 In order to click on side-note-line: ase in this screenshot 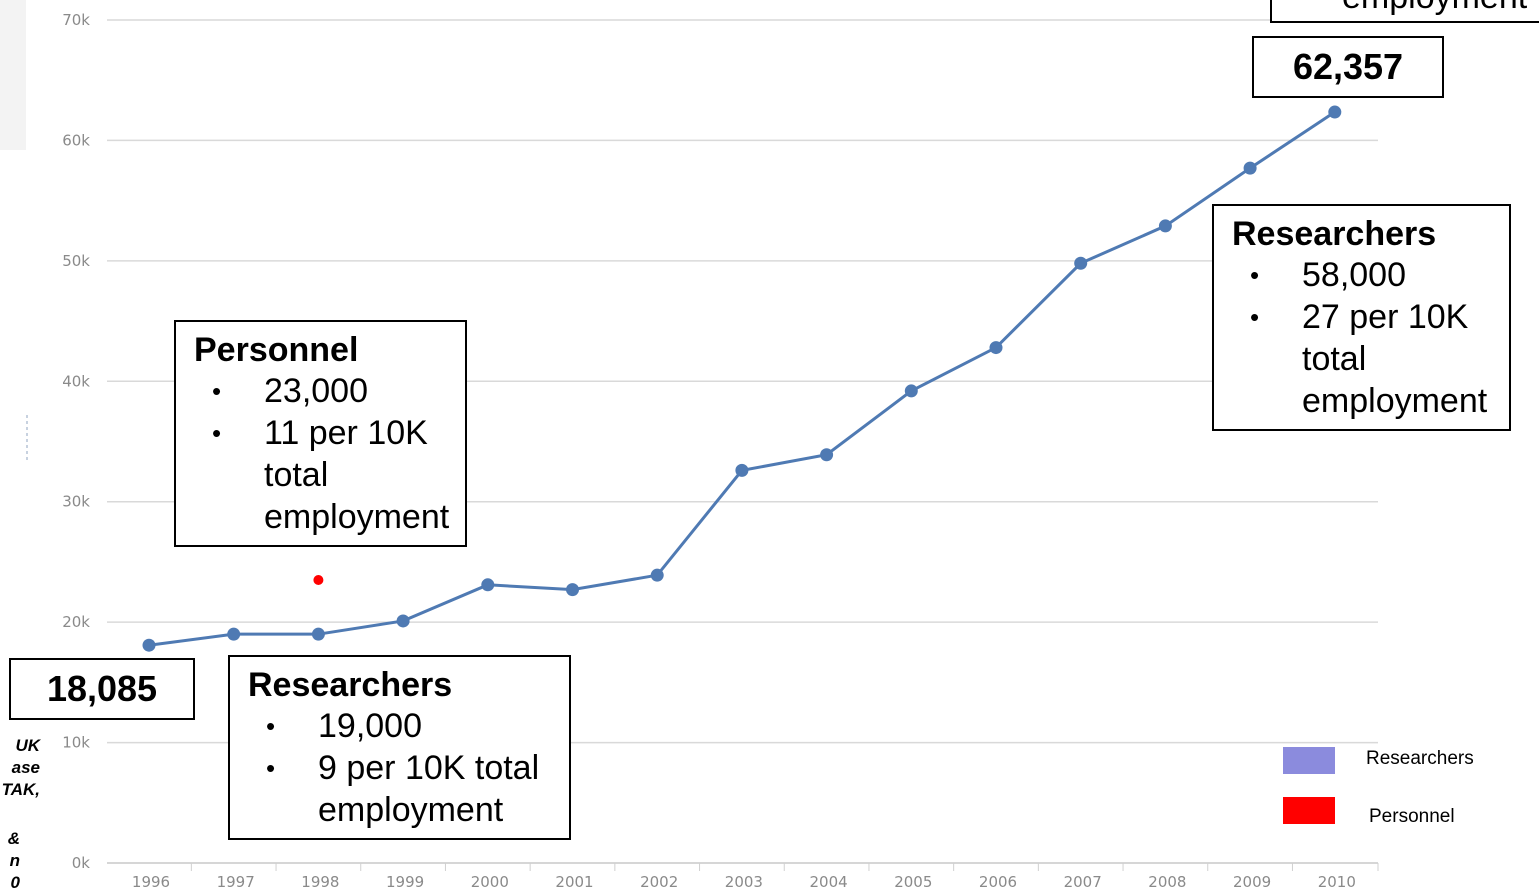, I will do `click(20, 768)`.